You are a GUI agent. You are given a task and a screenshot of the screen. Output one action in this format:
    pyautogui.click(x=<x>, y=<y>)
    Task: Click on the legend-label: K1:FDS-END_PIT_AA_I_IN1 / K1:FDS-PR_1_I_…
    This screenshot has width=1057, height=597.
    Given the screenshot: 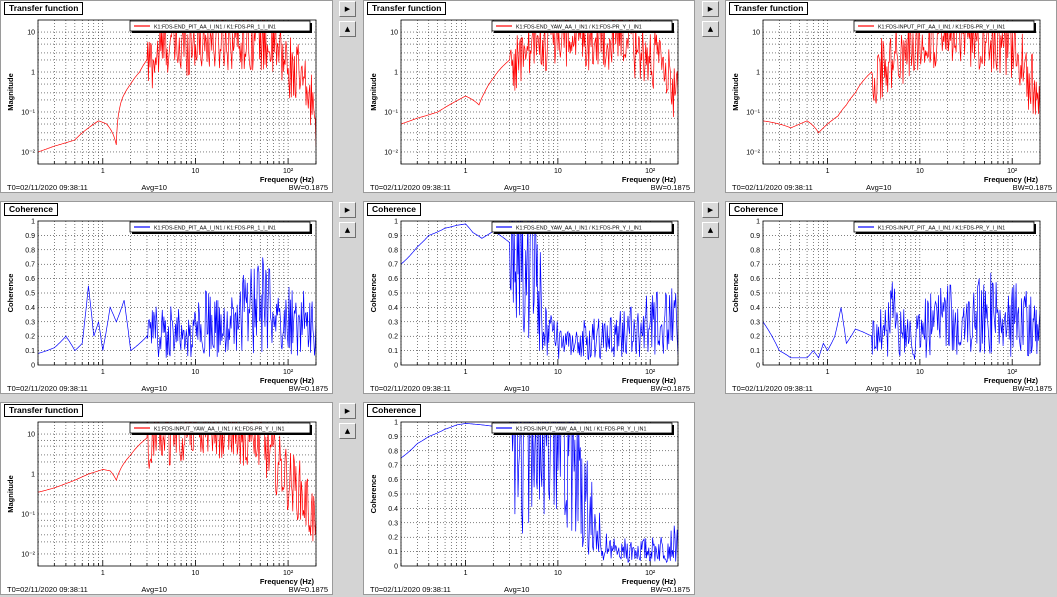 What is the action you would take?
    pyautogui.click(x=215, y=28)
    